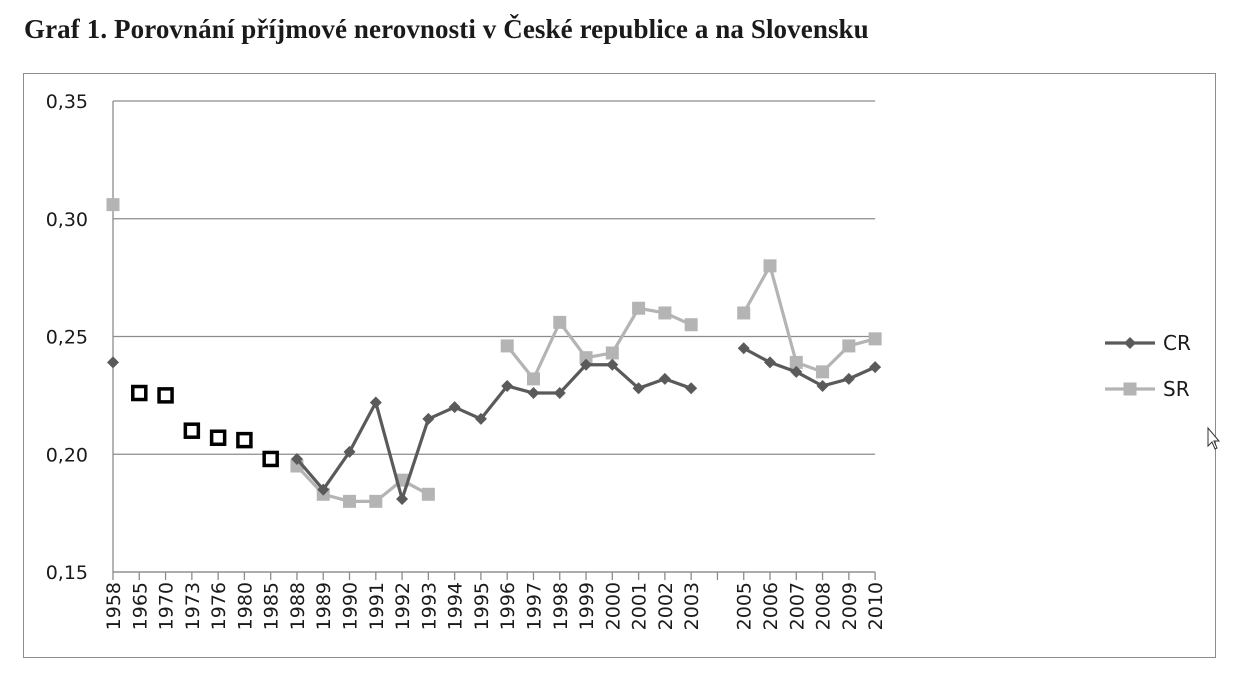 This screenshot has width=1240, height=682. Describe the element at coordinates (193, 606) in the screenshot. I see `x-tick-label: 1973` at that location.